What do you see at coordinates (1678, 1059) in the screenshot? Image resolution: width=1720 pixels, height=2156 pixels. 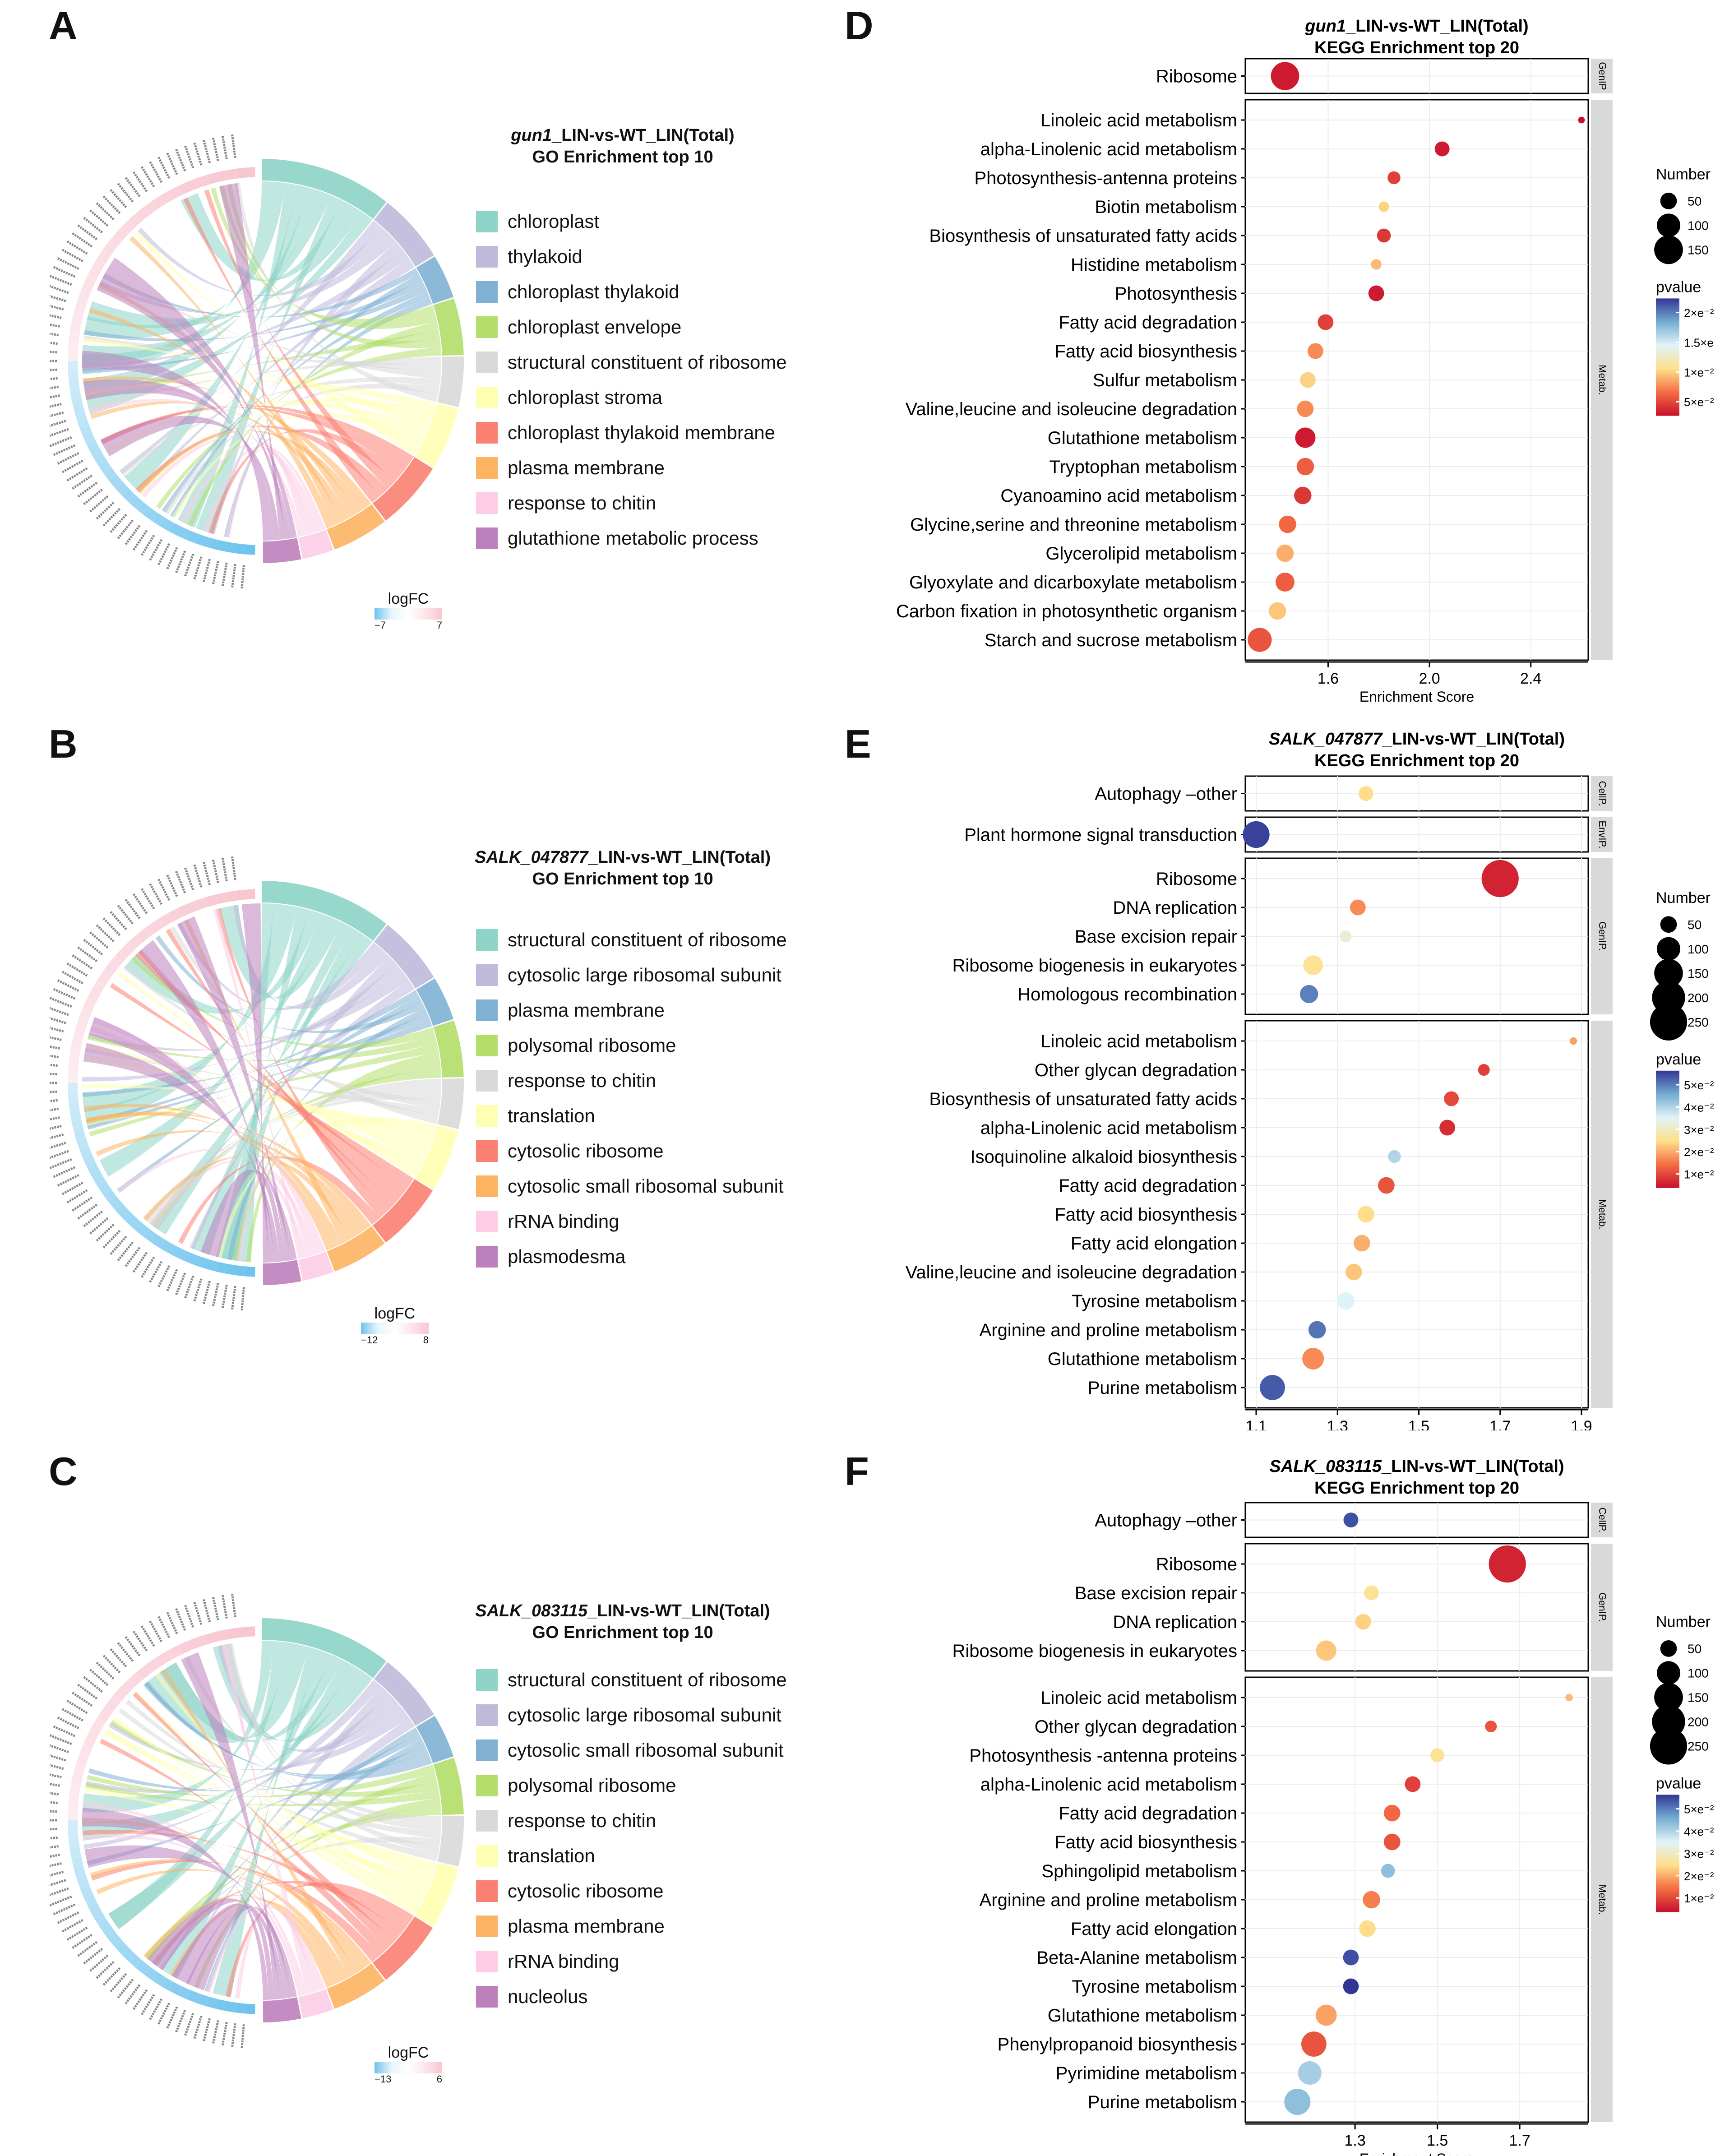 I see `pvalue-legend-title: pvalue` at bounding box center [1678, 1059].